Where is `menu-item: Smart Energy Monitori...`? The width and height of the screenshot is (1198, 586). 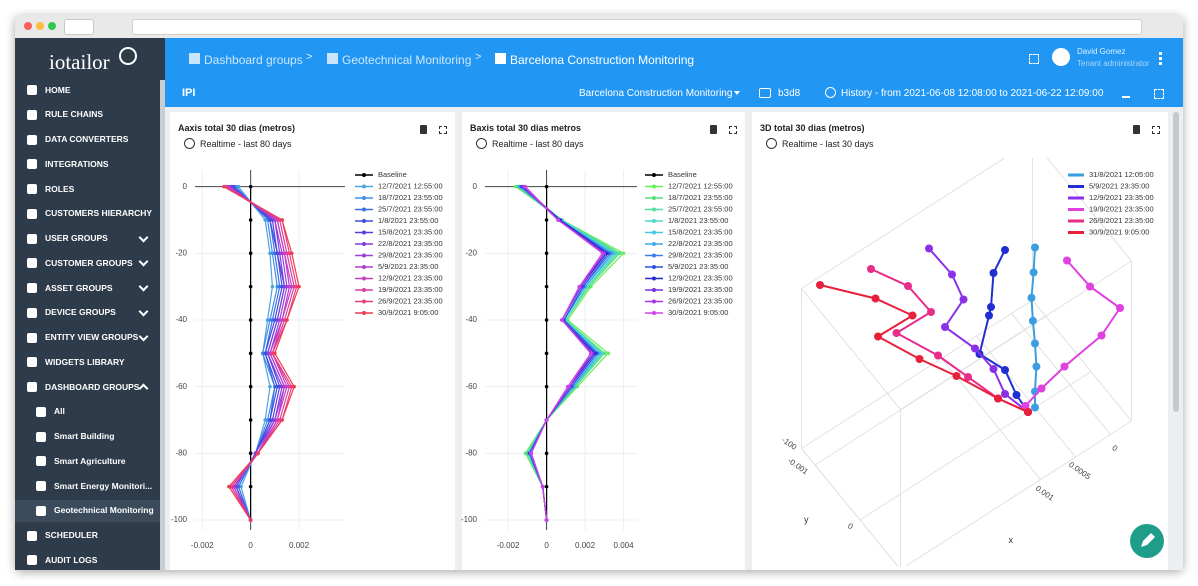 menu-item: Smart Energy Monitori... is located at coordinates (87, 486).